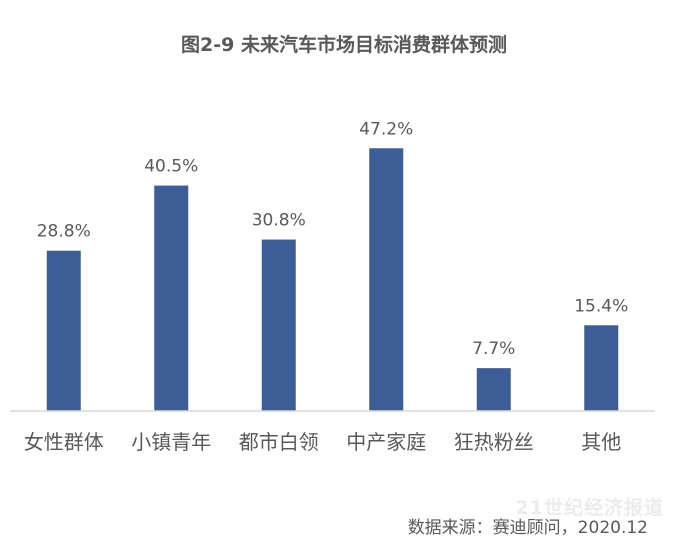 The width and height of the screenshot is (688, 549). What do you see at coordinates (344, 45) in the screenshot?
I see `chart-title: 图2-9 未来汽车市场目标消费群体预测` at bounding box center [344, 45].